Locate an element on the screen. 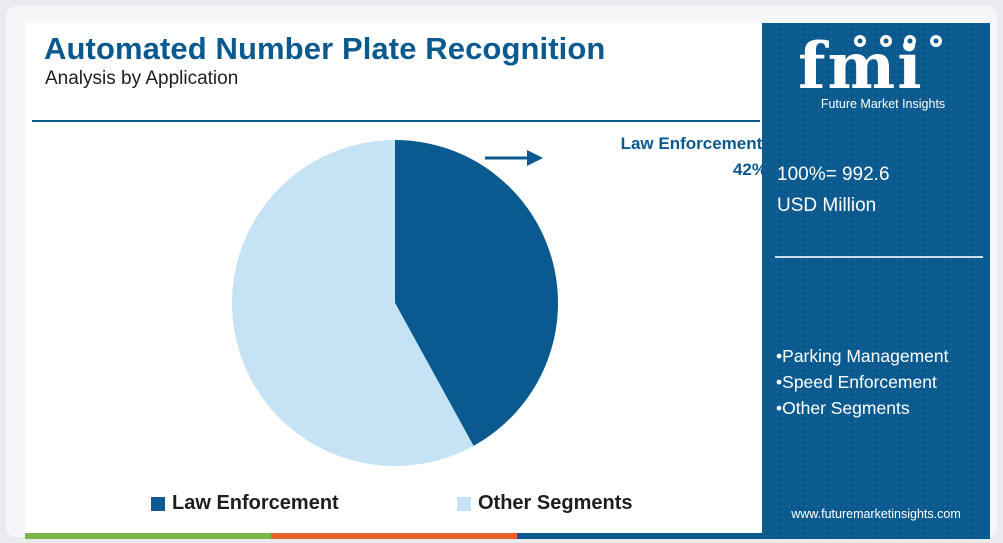  pie-slice-law-enforcement is located at coordinates (476, 293).